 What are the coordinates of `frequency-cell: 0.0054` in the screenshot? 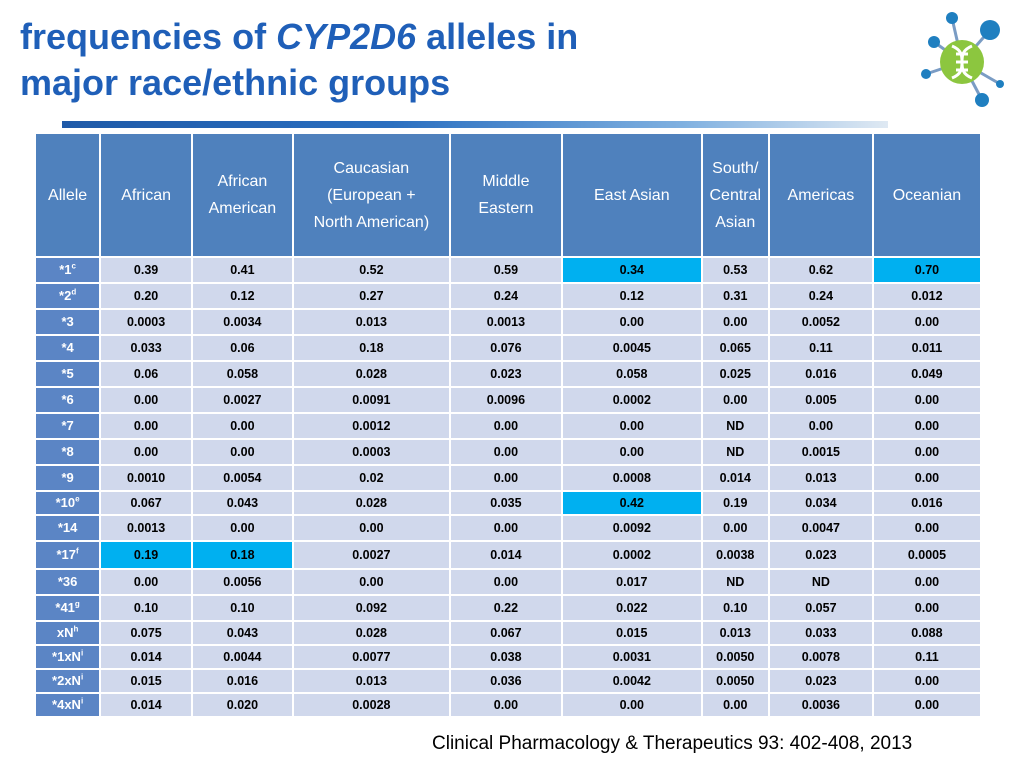 It's located at (242, 478).